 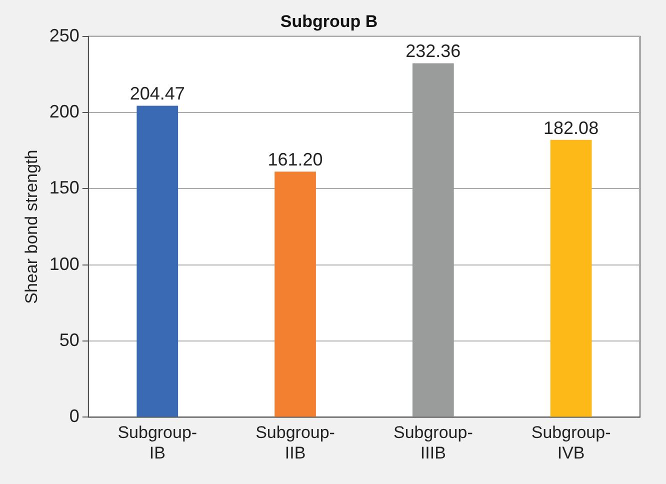 What do you see at coordinates (571, 442) in the screenshot?
I see `x-tick-label: Subgroup-IVB` at bounding box center [571, 442].